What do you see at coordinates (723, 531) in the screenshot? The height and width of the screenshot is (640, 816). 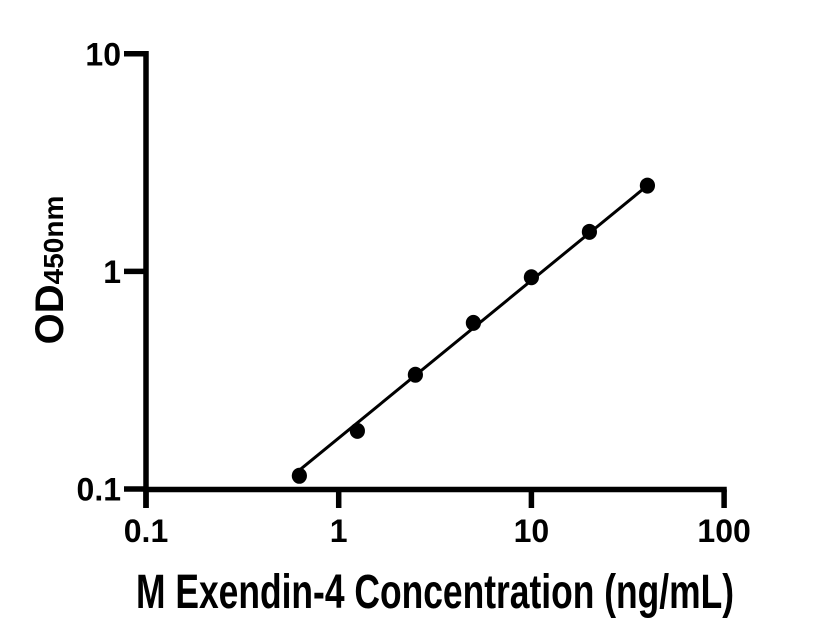 I see `x-tick-label: 100` at bounding box center [723, 531].